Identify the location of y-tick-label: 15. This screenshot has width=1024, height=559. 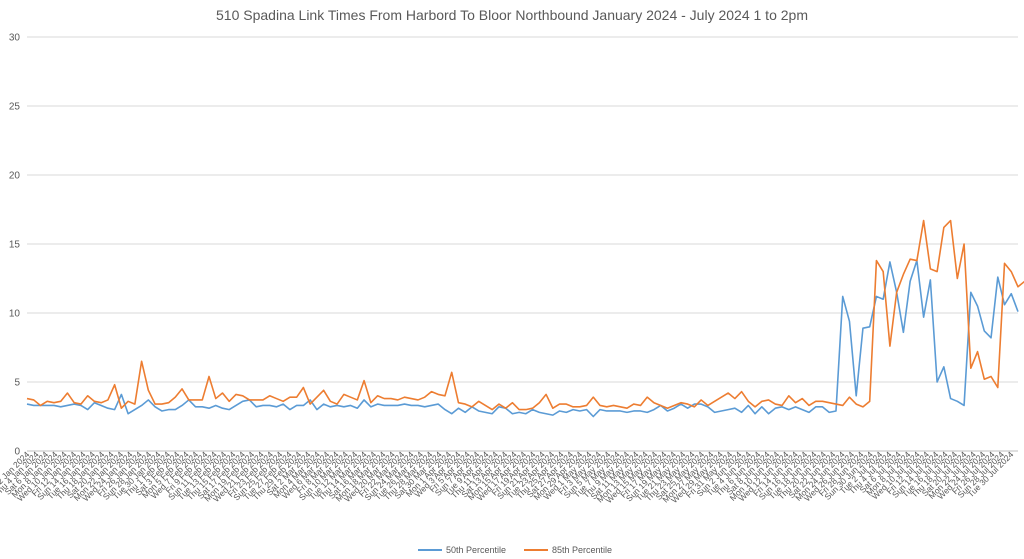
(15, 245).